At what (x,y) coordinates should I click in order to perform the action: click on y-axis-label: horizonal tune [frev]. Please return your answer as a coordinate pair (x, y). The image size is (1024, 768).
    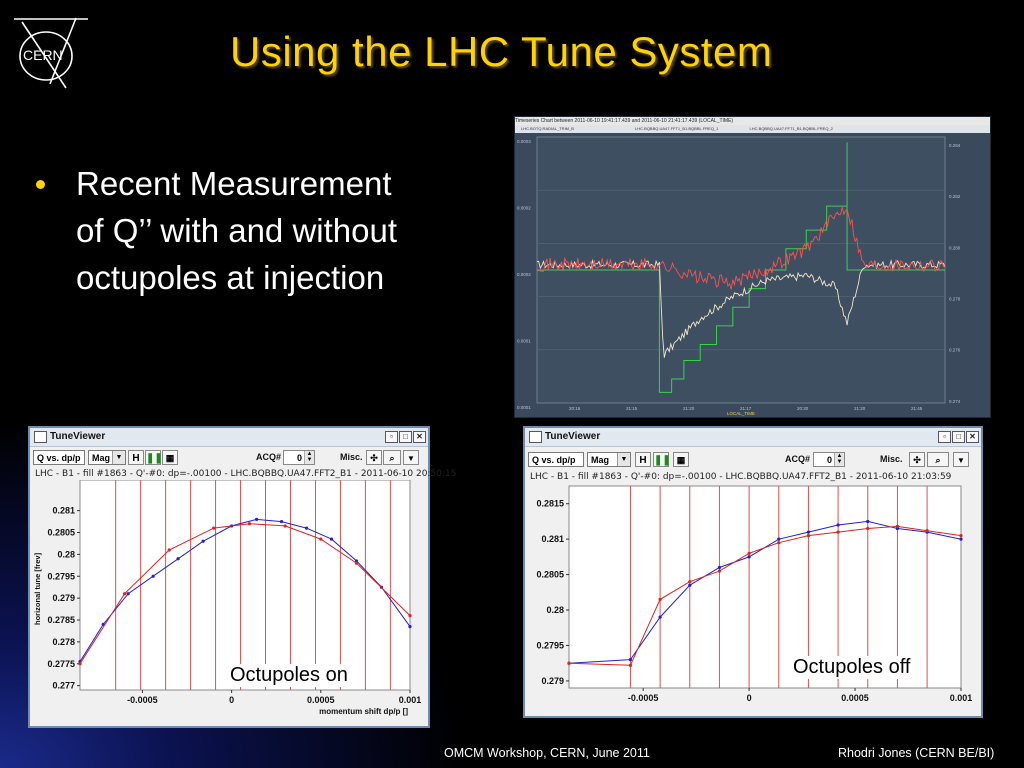
    Looking at the image, I should click on (37, 588).